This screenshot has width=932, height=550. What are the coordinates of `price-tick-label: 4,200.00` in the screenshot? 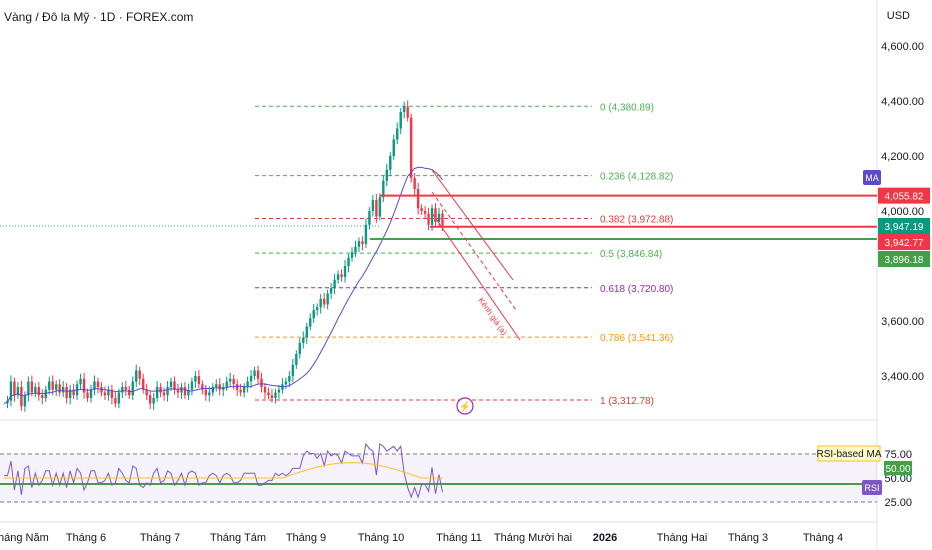 It's located at (902, 157).